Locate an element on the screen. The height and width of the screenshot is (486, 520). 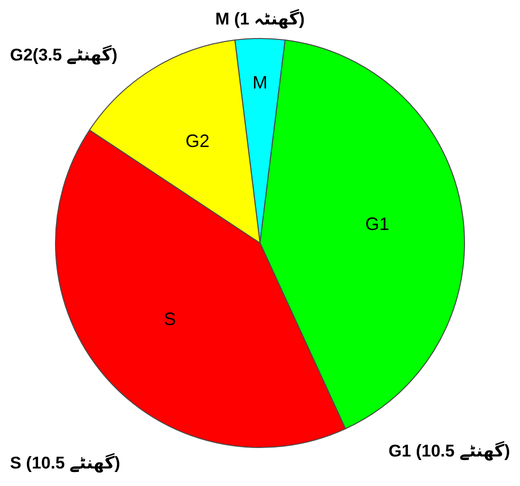
data-label: S (10.5 گھنٹے) is located at coordinates (65, 463).